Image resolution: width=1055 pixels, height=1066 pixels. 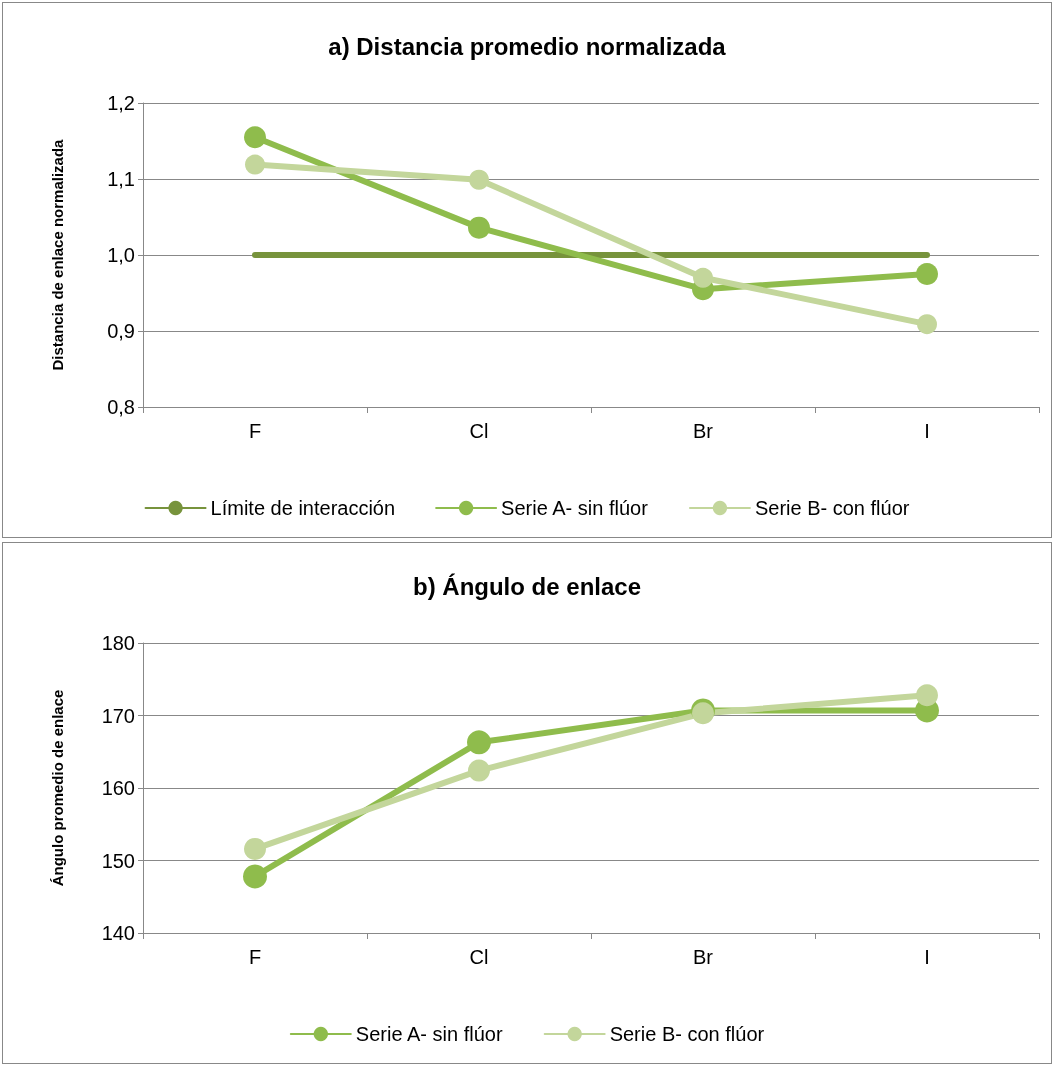 I want to click on y-tick-label: 1,0, so click(x=121, y=255).